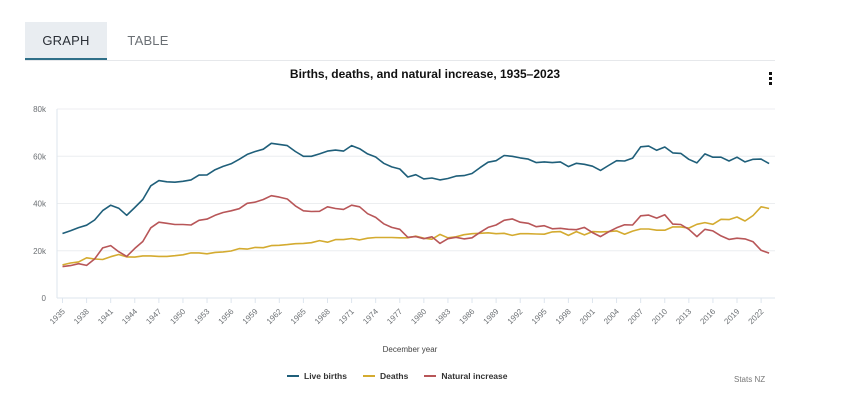  I want to click on y-tick-label: 60k, so click(40, 156).